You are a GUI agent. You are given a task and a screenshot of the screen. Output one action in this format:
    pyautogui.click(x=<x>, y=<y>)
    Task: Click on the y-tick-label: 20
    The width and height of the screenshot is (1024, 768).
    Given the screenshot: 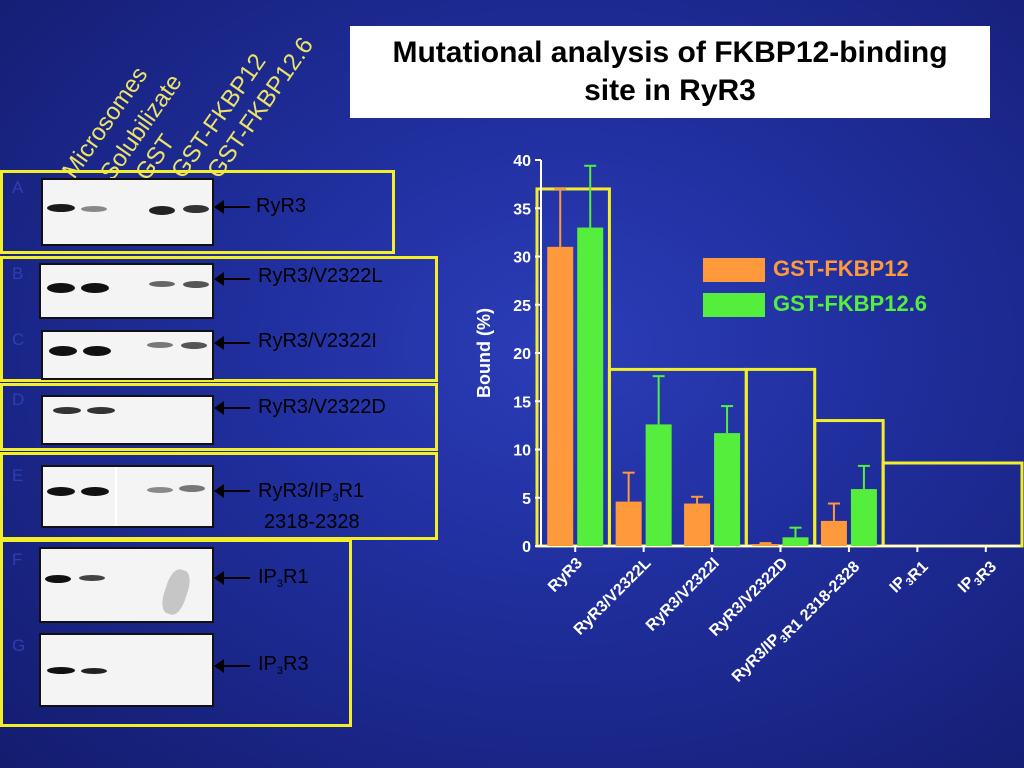 What is the action you would take?
    pyautogui.click(x=522, y=354)
    